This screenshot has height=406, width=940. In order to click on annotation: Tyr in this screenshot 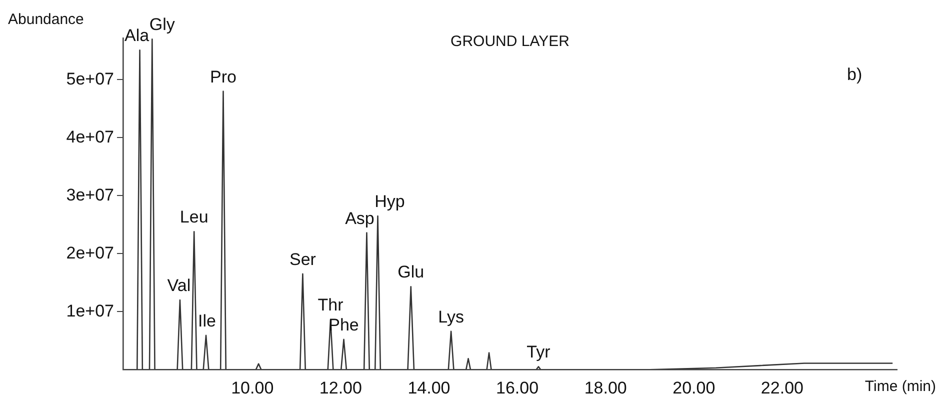, I will do `click(538, 352)`.